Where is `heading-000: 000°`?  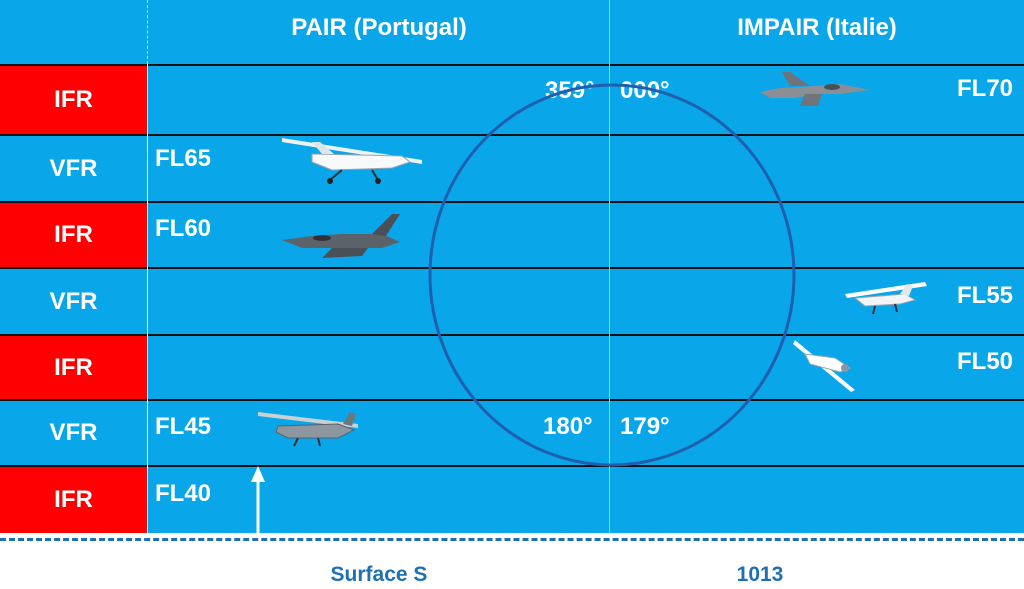
heading-000: 000° is located at coordinates (645, 90).